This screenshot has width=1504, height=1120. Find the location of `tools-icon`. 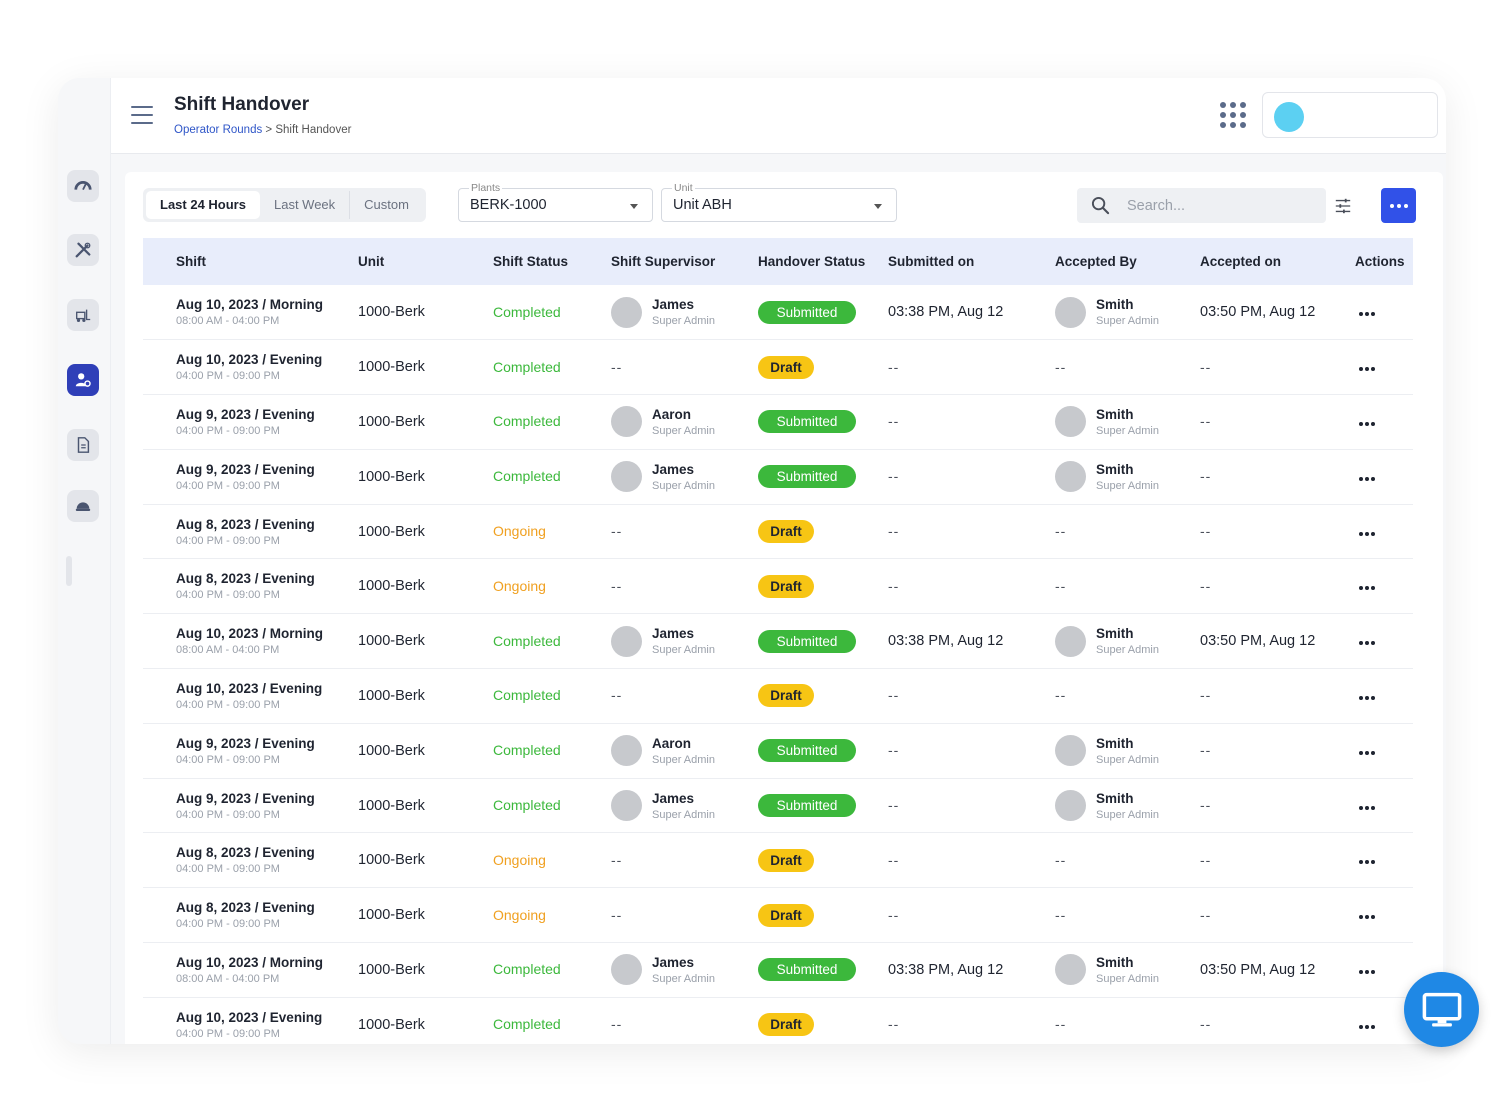

tools-icon is located at coordinates (83, 250).